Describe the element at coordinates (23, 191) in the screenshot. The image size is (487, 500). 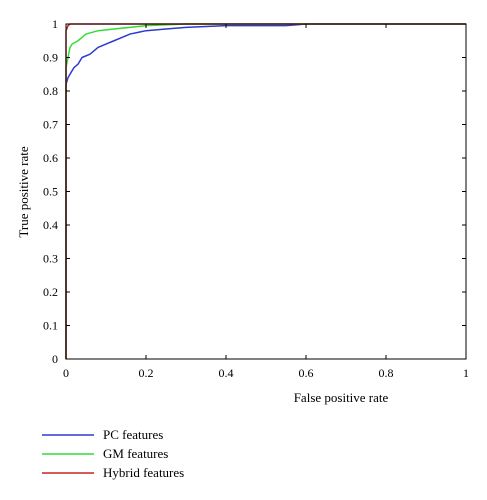
I see `y-axis-label: True positive rate` at that location.